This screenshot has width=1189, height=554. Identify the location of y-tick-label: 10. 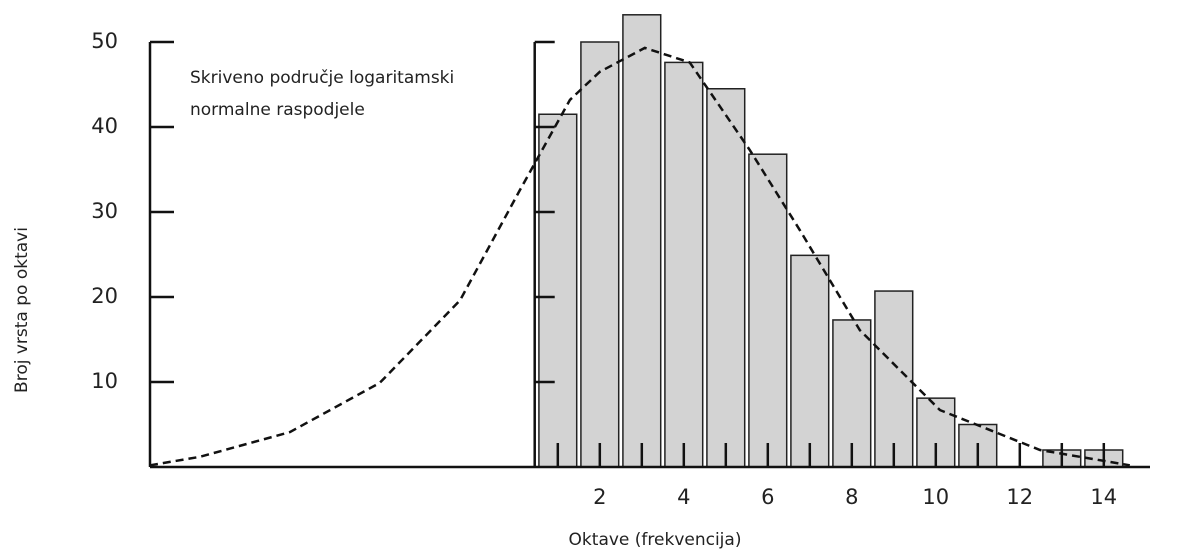
(104, 381).